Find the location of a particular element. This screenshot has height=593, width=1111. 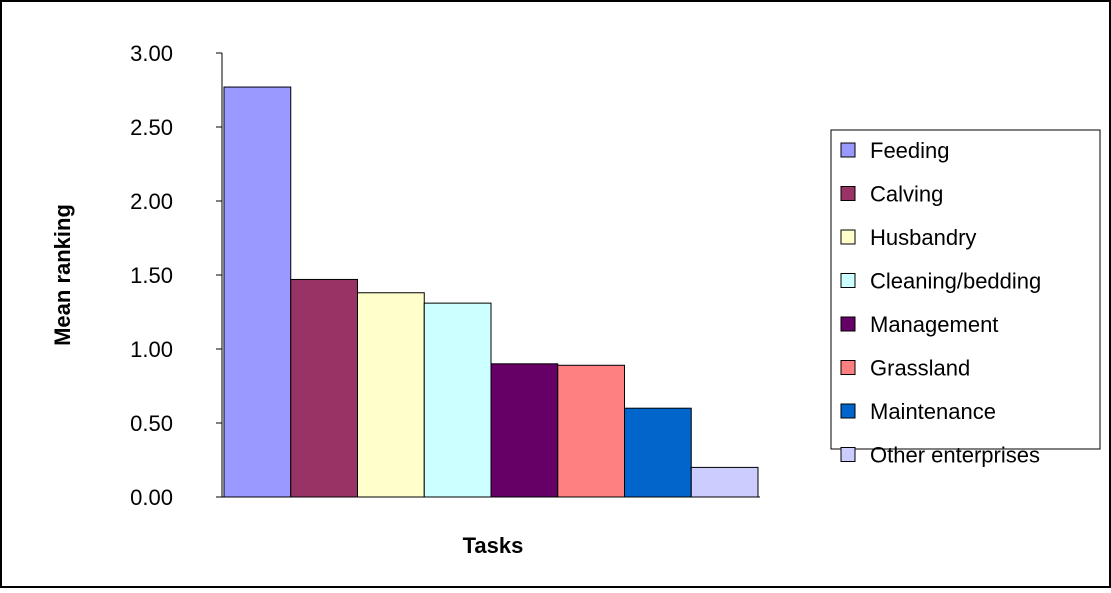

legend-label: Calving is located at coordinates (906, 194).